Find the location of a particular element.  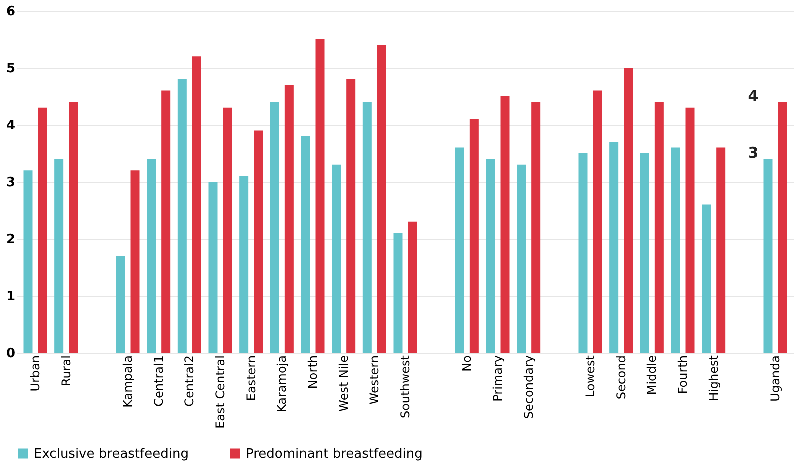

y-tick-label: 4 is located at coordinates (11, 126).